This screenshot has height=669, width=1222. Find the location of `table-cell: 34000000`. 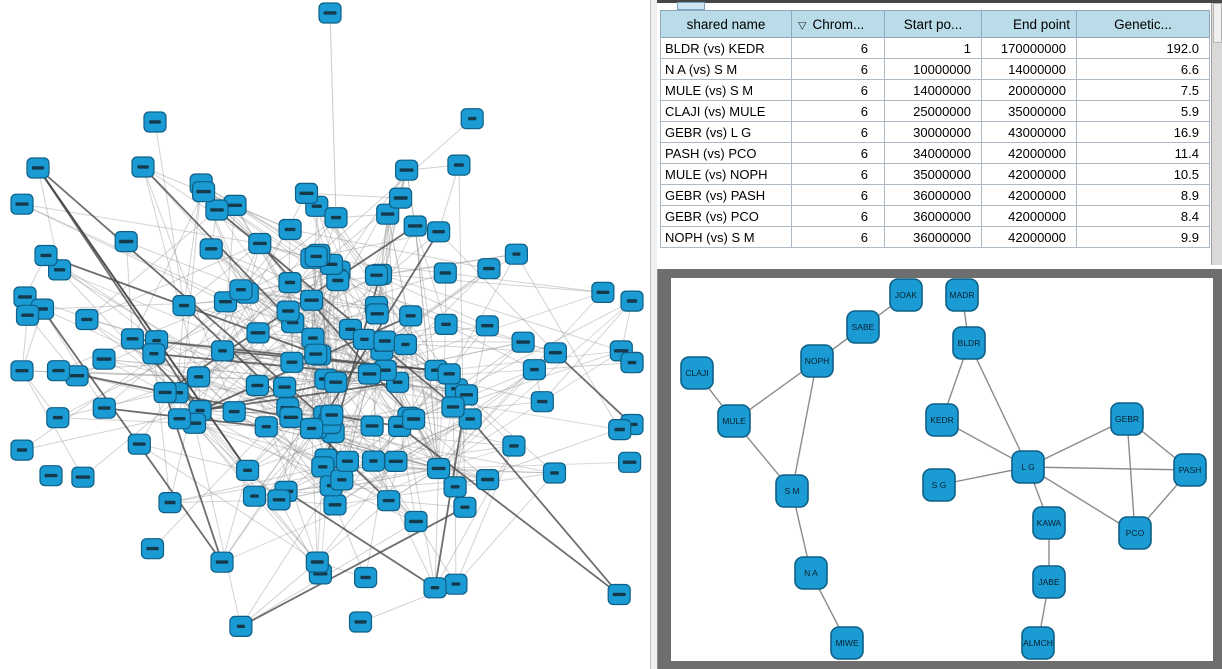

table-cell: 34000000 is located at coordinates (933, 153).